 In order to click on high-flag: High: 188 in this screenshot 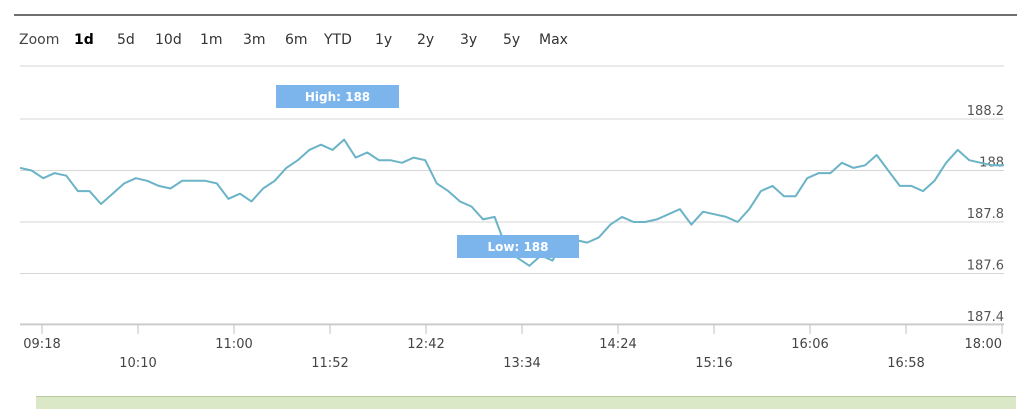, I will do `click(337, 96)`.